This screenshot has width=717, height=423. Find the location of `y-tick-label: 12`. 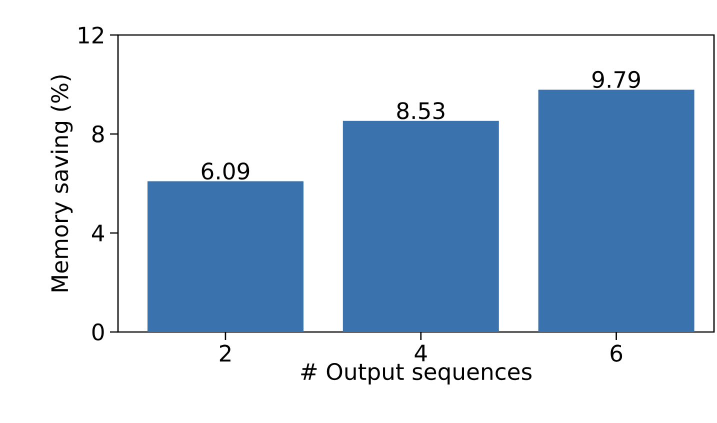

y-tick-label: 12 is located at coordinates (91, 35).